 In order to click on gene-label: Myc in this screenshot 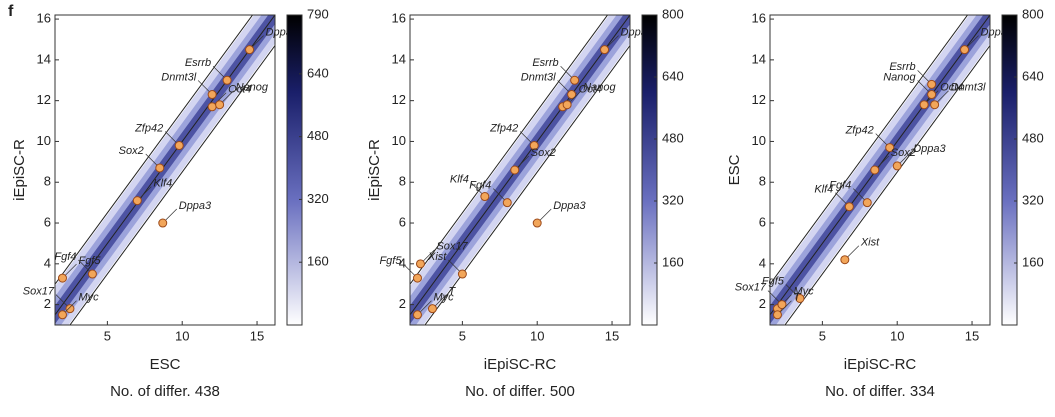, I will do `click(88, 298)`.